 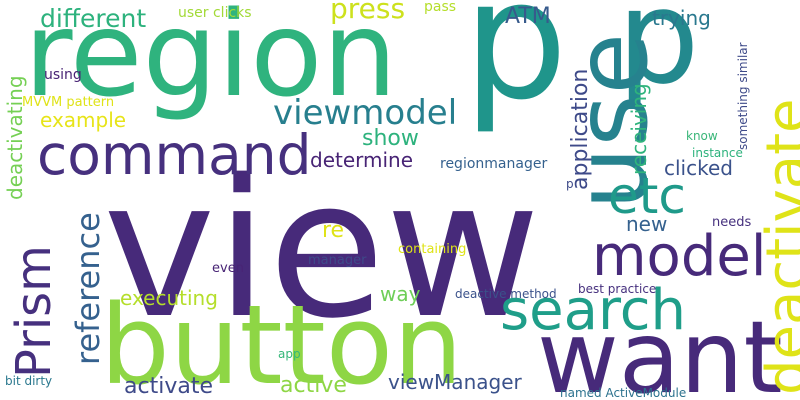 What do you see at coordinates (88, 288) in the screenshot?
I see `word-reference: reference` at bounding box center [88, 288].